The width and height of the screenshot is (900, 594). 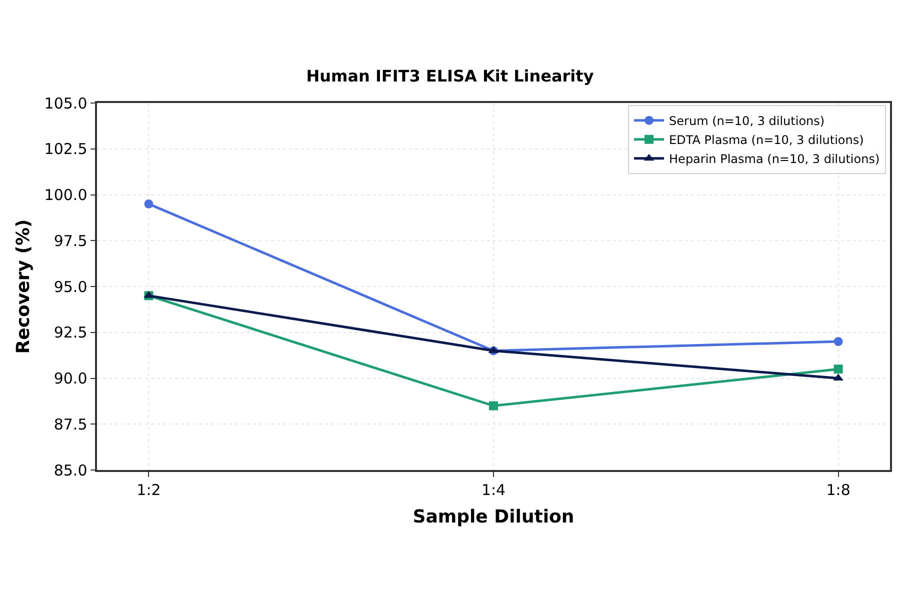 I want to click on y-axis-title: Recovery (%), so click(x=23, y=286).